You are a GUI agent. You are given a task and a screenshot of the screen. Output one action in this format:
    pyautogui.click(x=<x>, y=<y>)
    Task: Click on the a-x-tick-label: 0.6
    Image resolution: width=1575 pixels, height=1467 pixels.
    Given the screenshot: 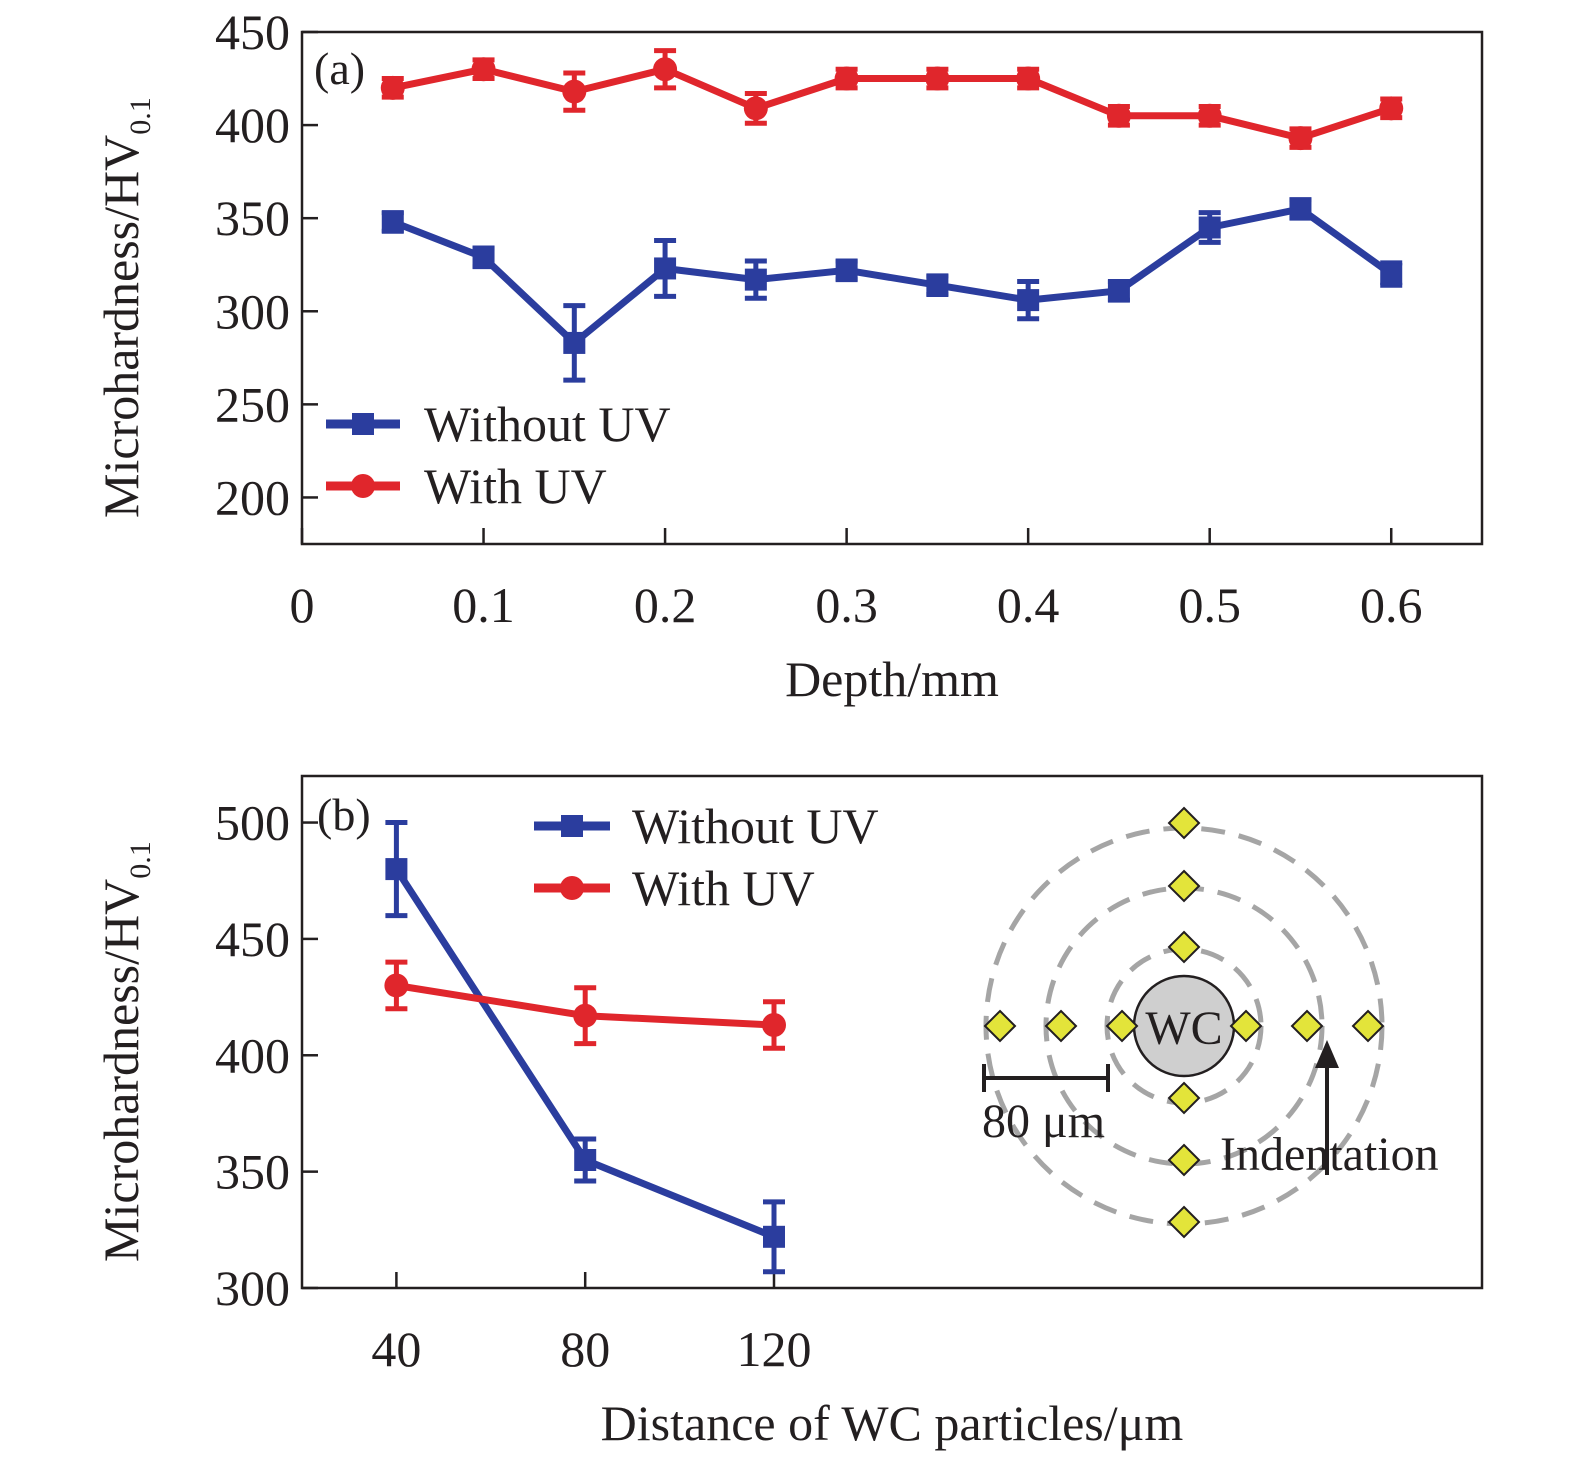 What is the action you would take?
    pyautogui.click(x=1391, y=605)
    